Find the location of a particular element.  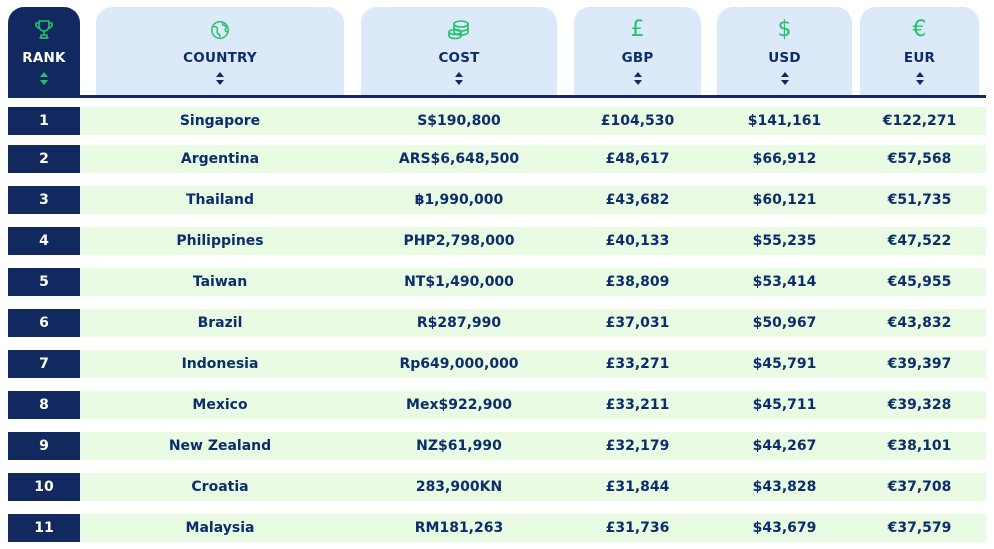

gbp-cell: £48,617 is located at coordinates (637, 159).